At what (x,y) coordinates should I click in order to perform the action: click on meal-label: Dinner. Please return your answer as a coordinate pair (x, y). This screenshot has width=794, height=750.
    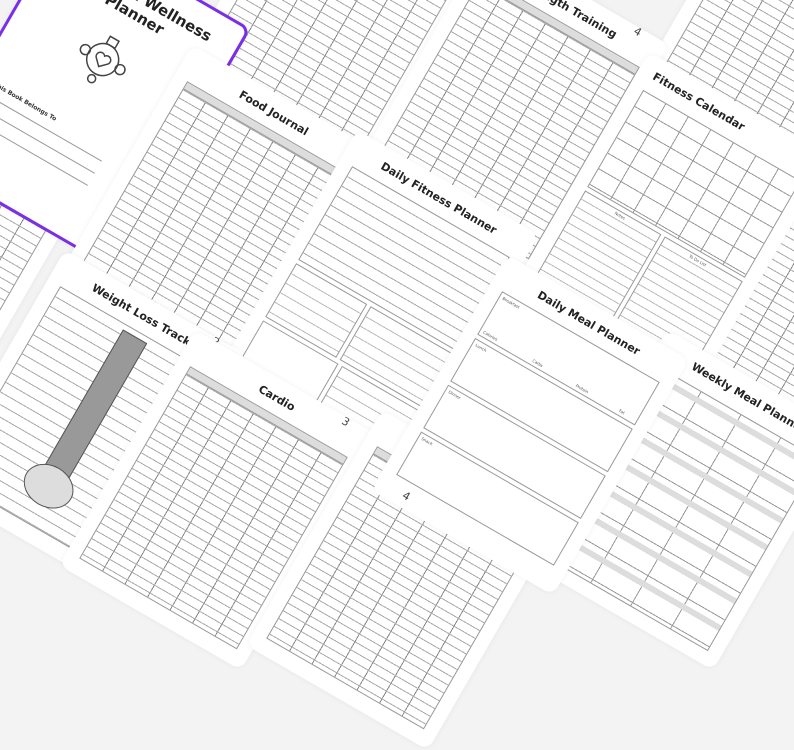
    Looking at the image, I should click on (454, 395).